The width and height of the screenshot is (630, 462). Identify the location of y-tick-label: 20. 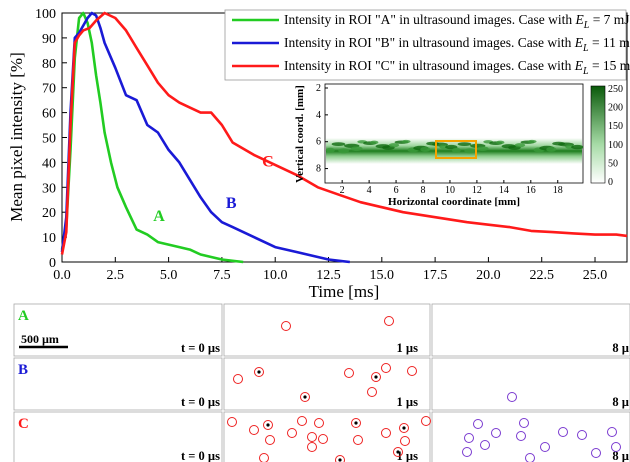
(49, 213).